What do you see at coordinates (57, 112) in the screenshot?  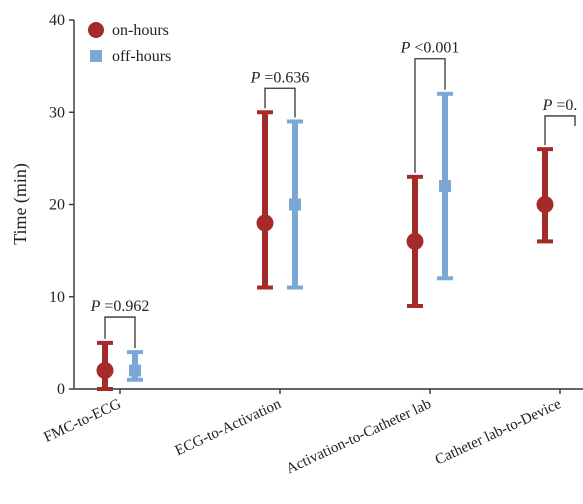 I see `y-tick-label: 30` at bounding box center [57, 112].